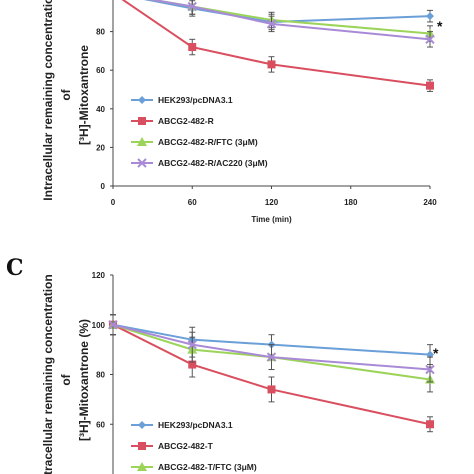  What do you see at coordinates (15, 268) in the screenshot?
I see `panel-letter: C` at bounding box center [15, 268].